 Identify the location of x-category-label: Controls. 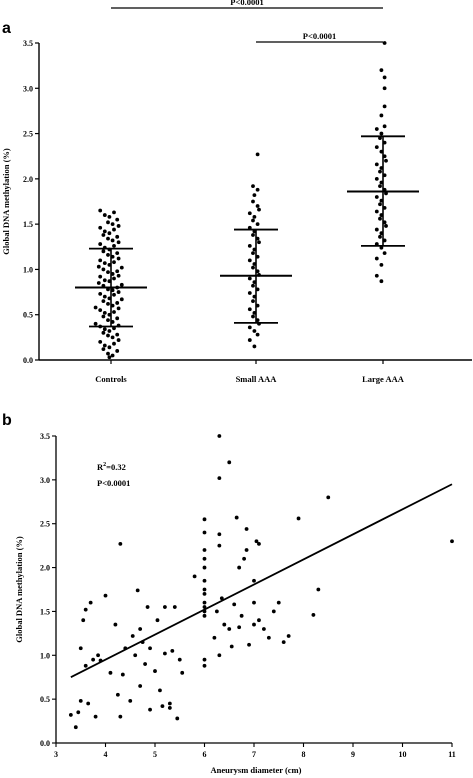
(111, 379).